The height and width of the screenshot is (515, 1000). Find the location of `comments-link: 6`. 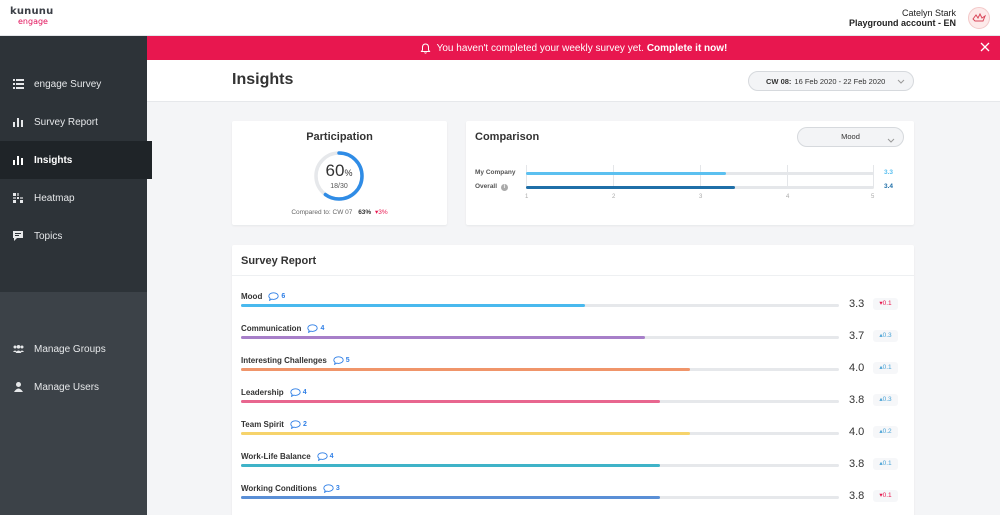

comments-link: 6 is located at coordinates (276, 296).